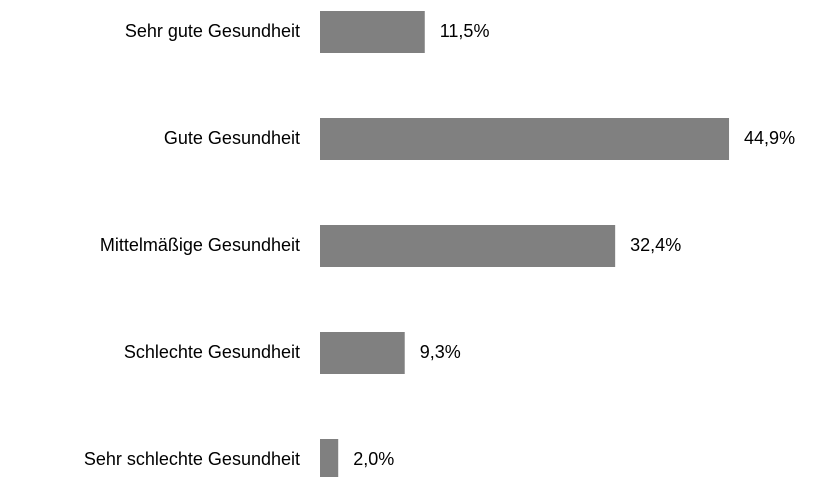 The image size is (815, 477). Describe the element at coordinates (192, 459) in the screenshot. I see `category-label: Sehr schlechte Gesundheit` at that location.